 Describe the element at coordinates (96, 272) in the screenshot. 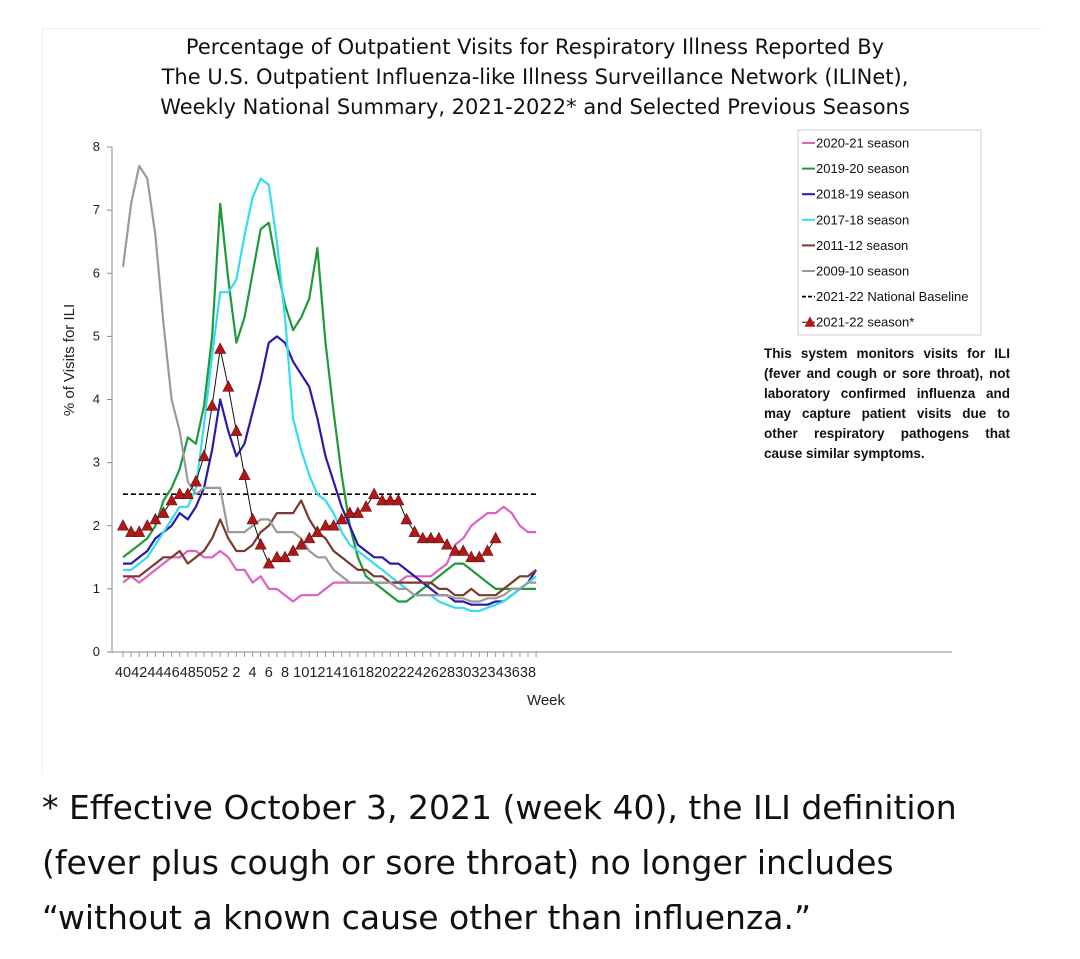

I see `y-tick-label: 6` at that location.